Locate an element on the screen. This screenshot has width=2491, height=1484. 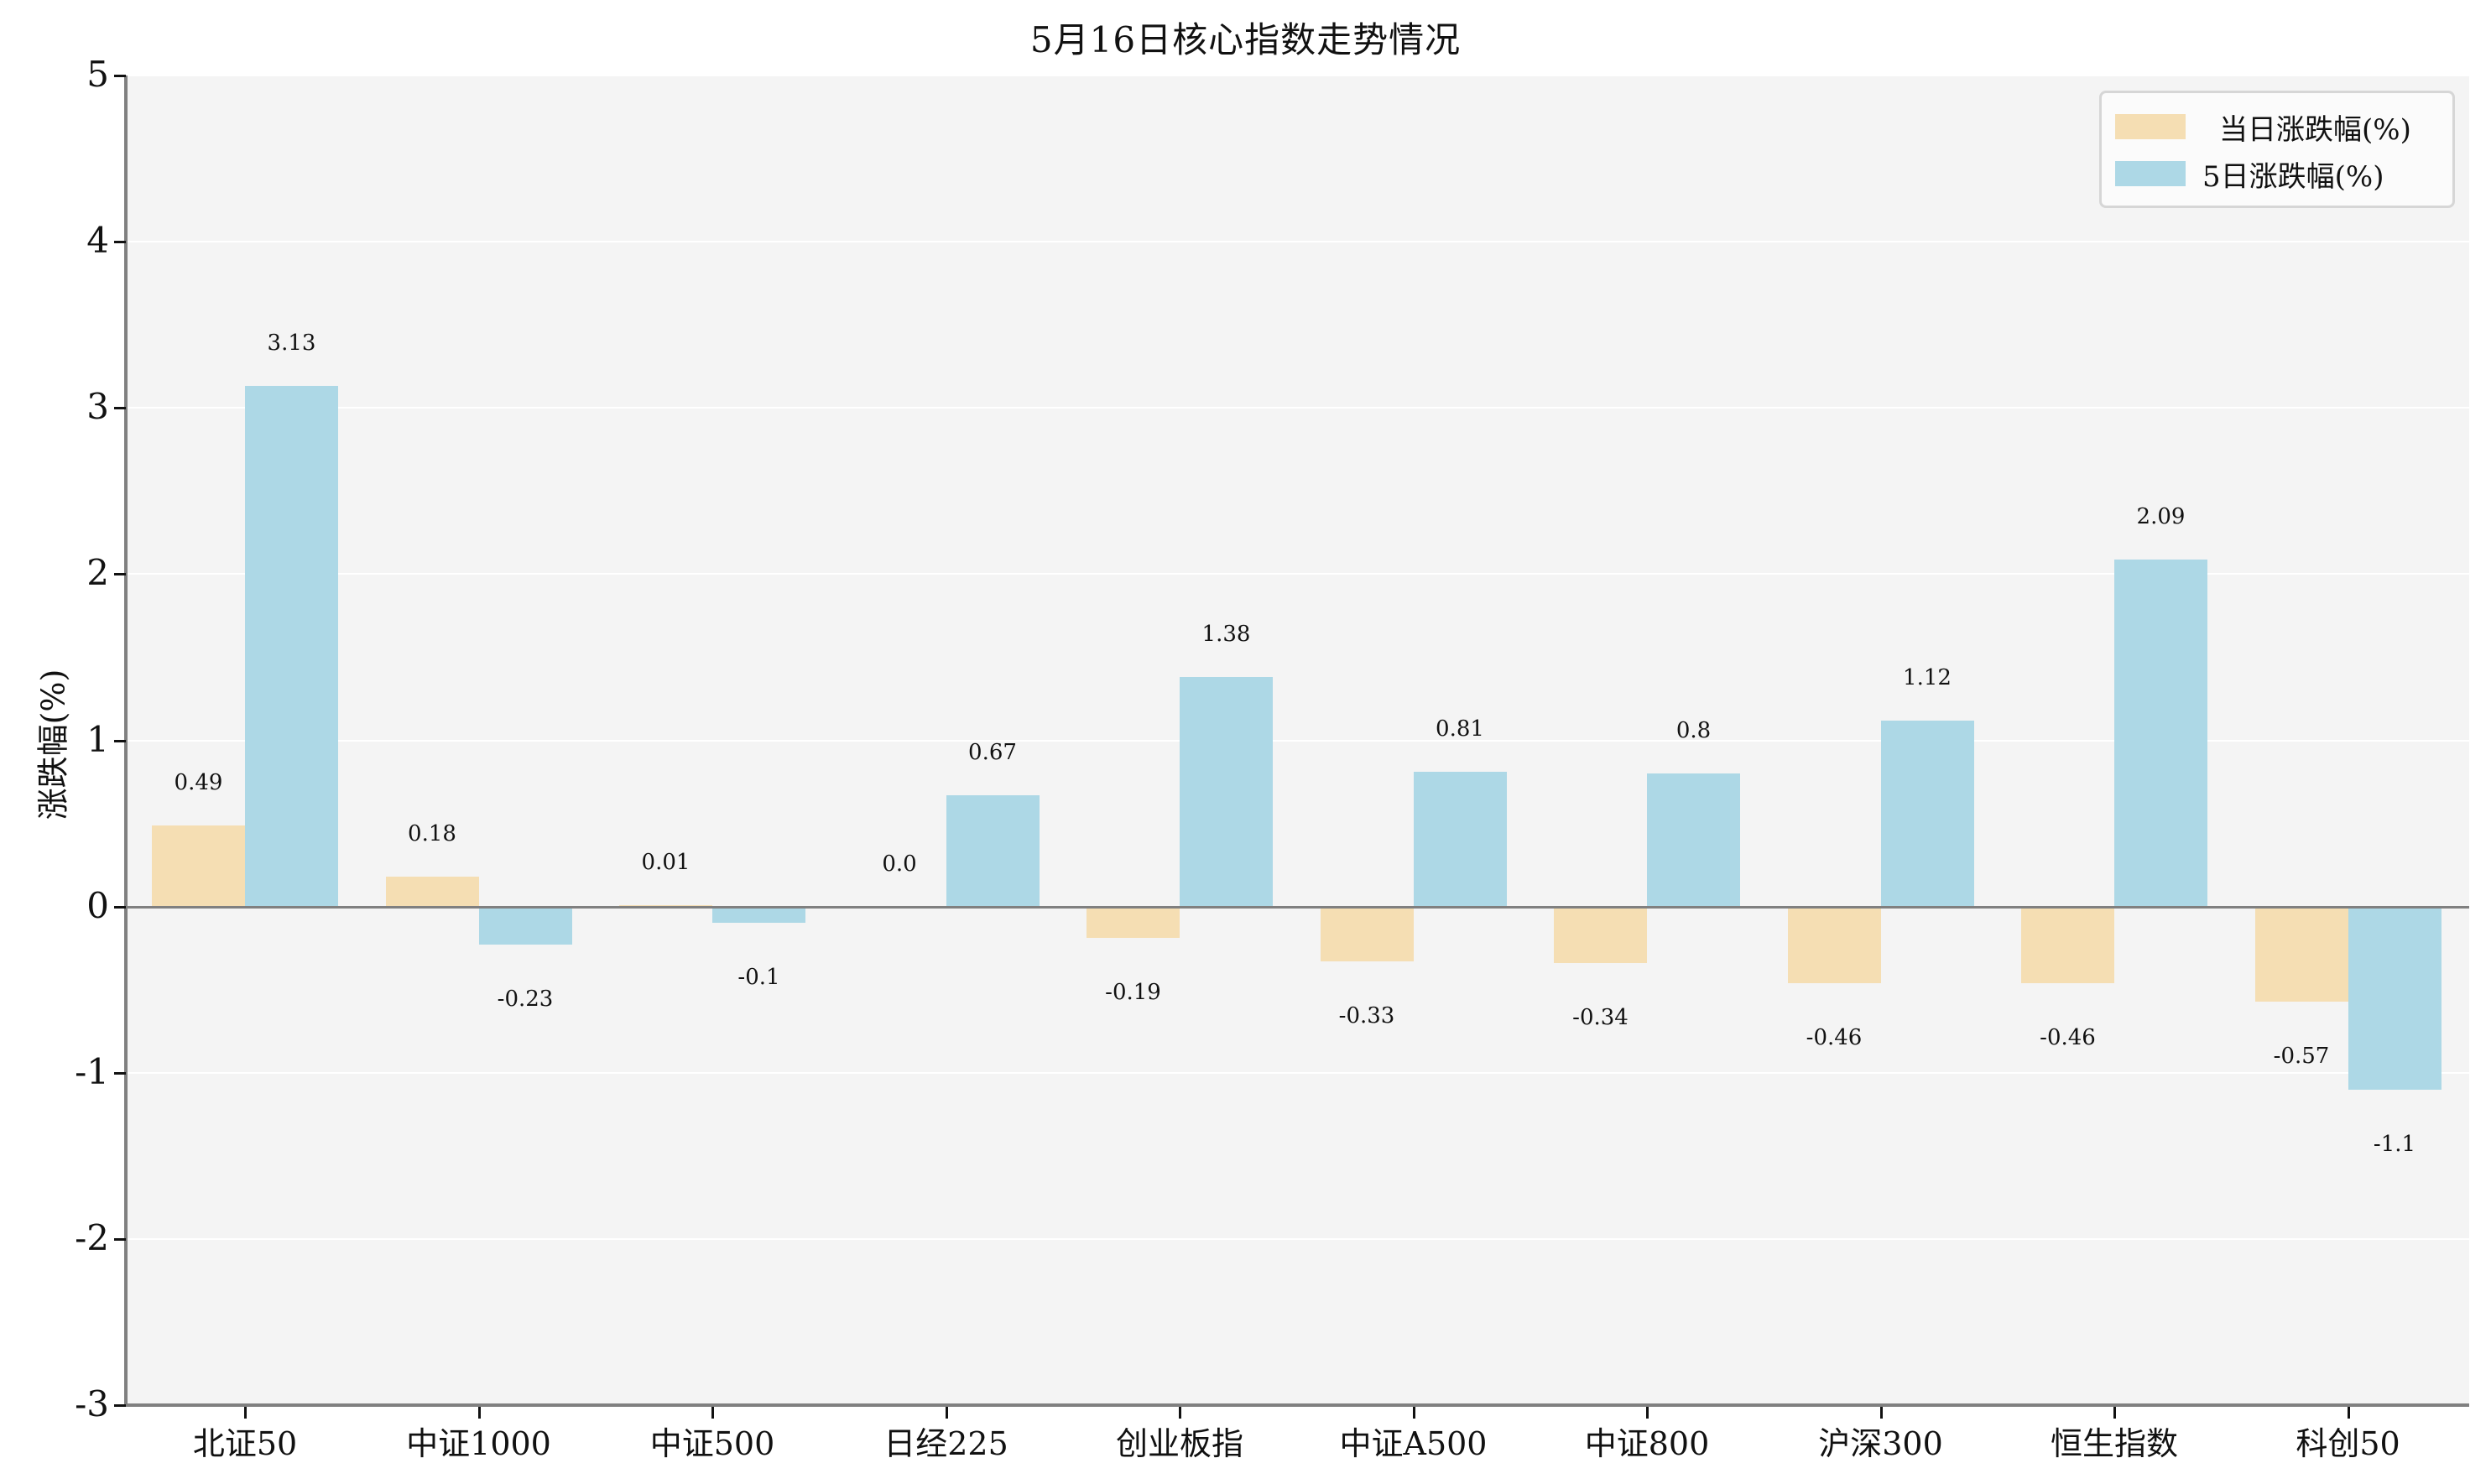
x-tick-label: 中证A500 is located at coordinates (1413, 1443).